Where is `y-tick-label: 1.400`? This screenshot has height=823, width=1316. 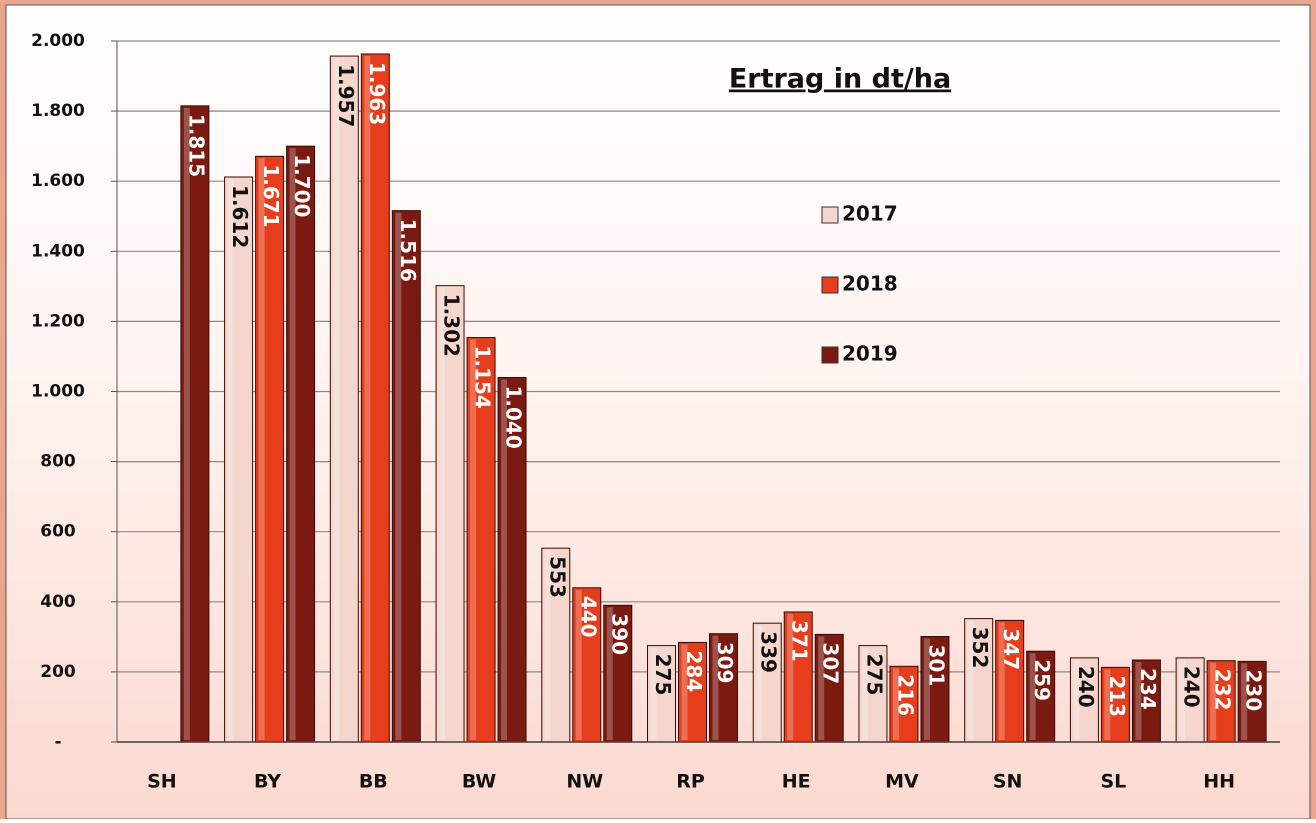 y-tick-label: 1.400 is located at coordinates (58, 251).